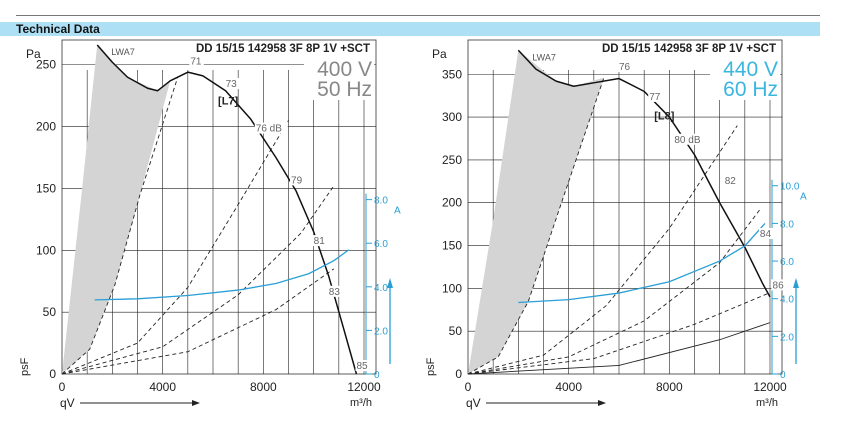  I want to click on curve-tag: [L8], so click(664, 117).